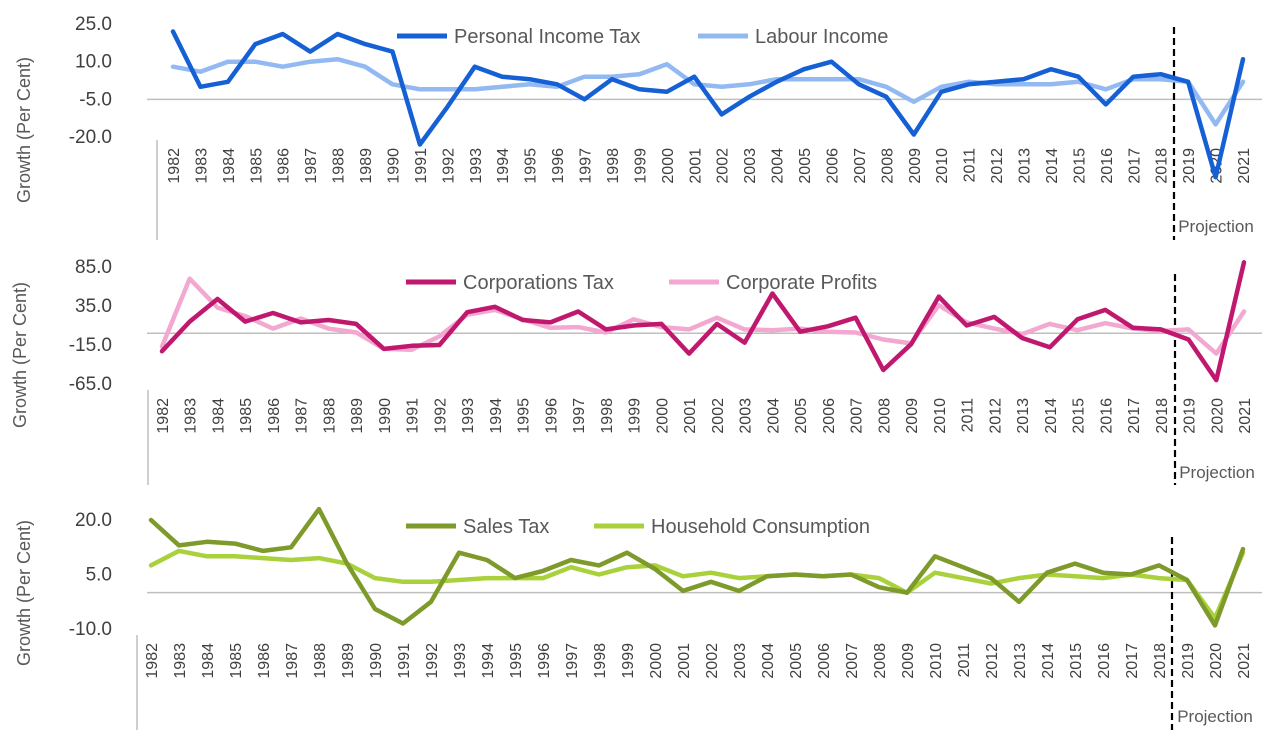 This screenshot has height=751, width=1274. Describe the element at coordinates (1076, 661) in the screenshot. I see `x-tick-label: 2015` at that location.